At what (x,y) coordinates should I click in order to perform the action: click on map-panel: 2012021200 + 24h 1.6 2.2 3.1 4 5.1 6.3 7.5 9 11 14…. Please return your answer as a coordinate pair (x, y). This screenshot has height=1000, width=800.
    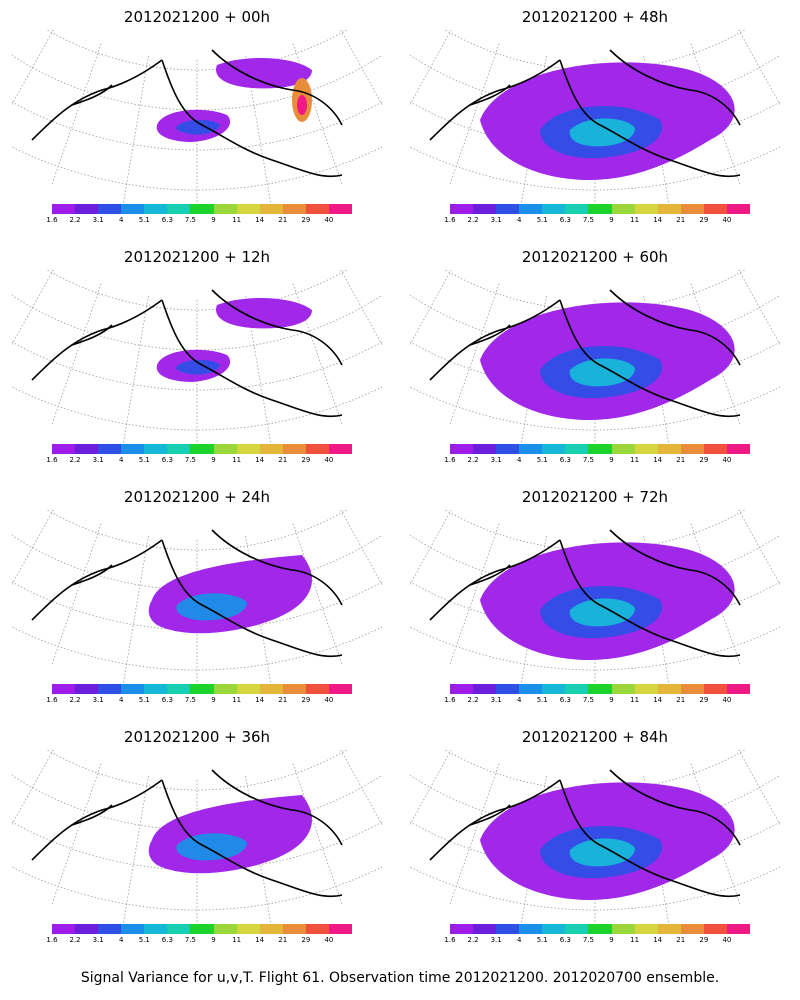
    Looking at the image, I should click on (197, 603).